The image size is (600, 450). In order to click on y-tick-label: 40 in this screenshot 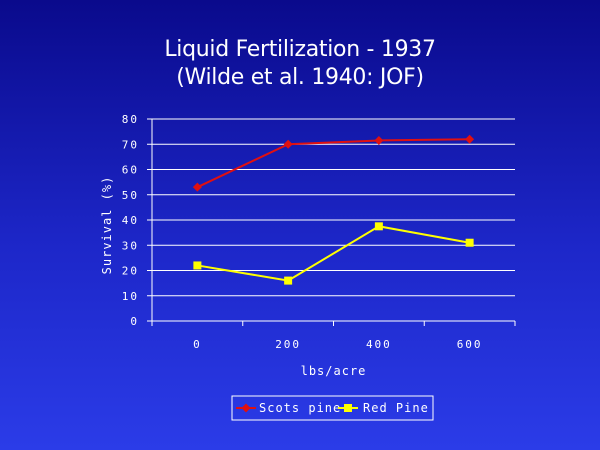, I will do `click(130, 220)`.